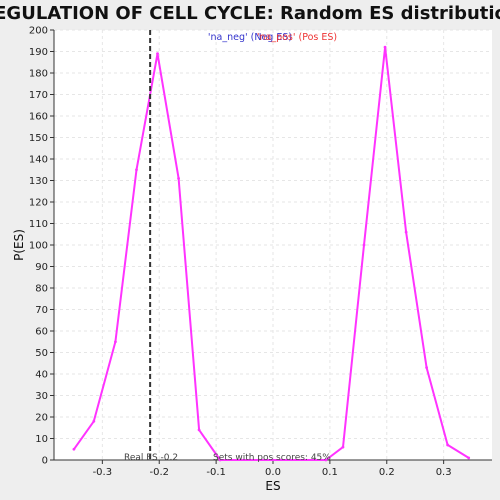 The height and width of the screenshot is (500, 500). What do you see at coordinates (41, 289) in the screenshot?
I see `y-tick-label: 80` at bounding box center [41, 289].